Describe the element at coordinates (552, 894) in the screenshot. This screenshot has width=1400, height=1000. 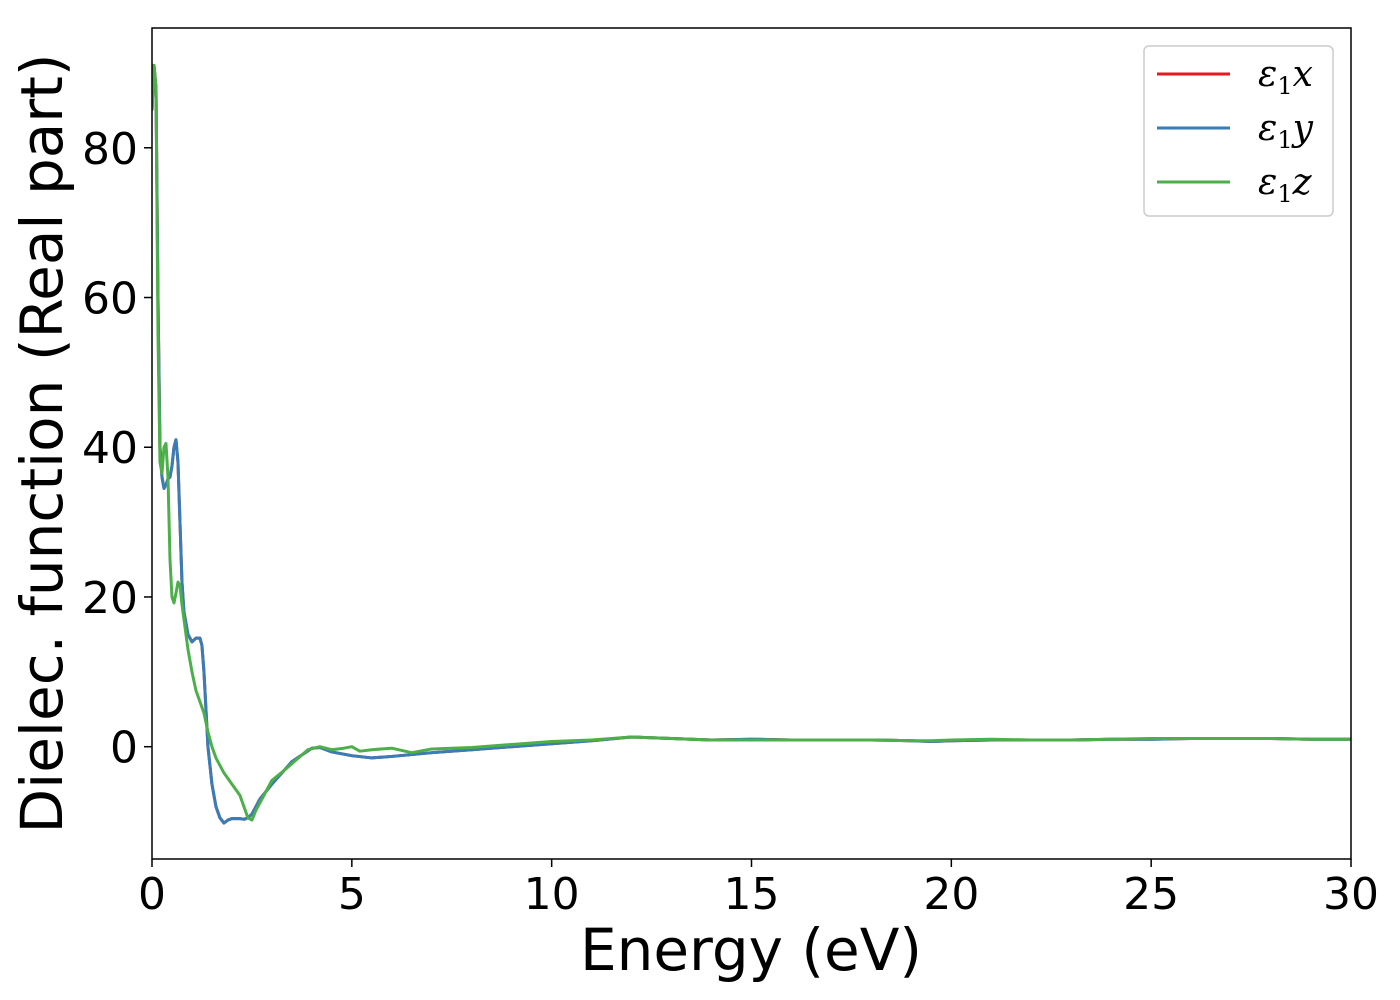
I see `x-tick-label: 10` at that location.